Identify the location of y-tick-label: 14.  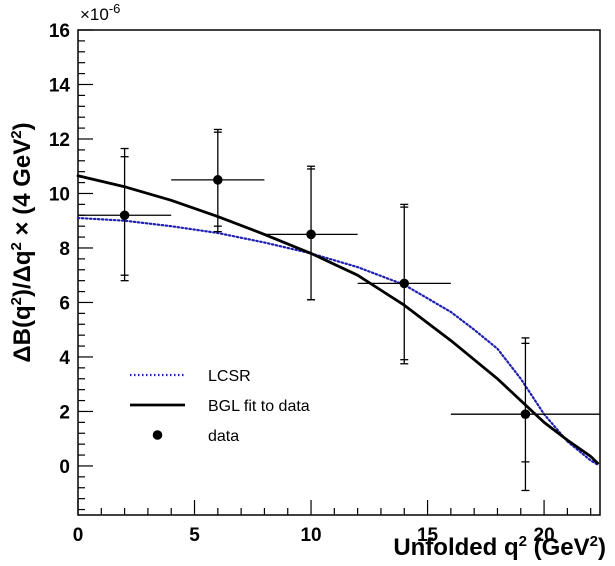
(60, 85).